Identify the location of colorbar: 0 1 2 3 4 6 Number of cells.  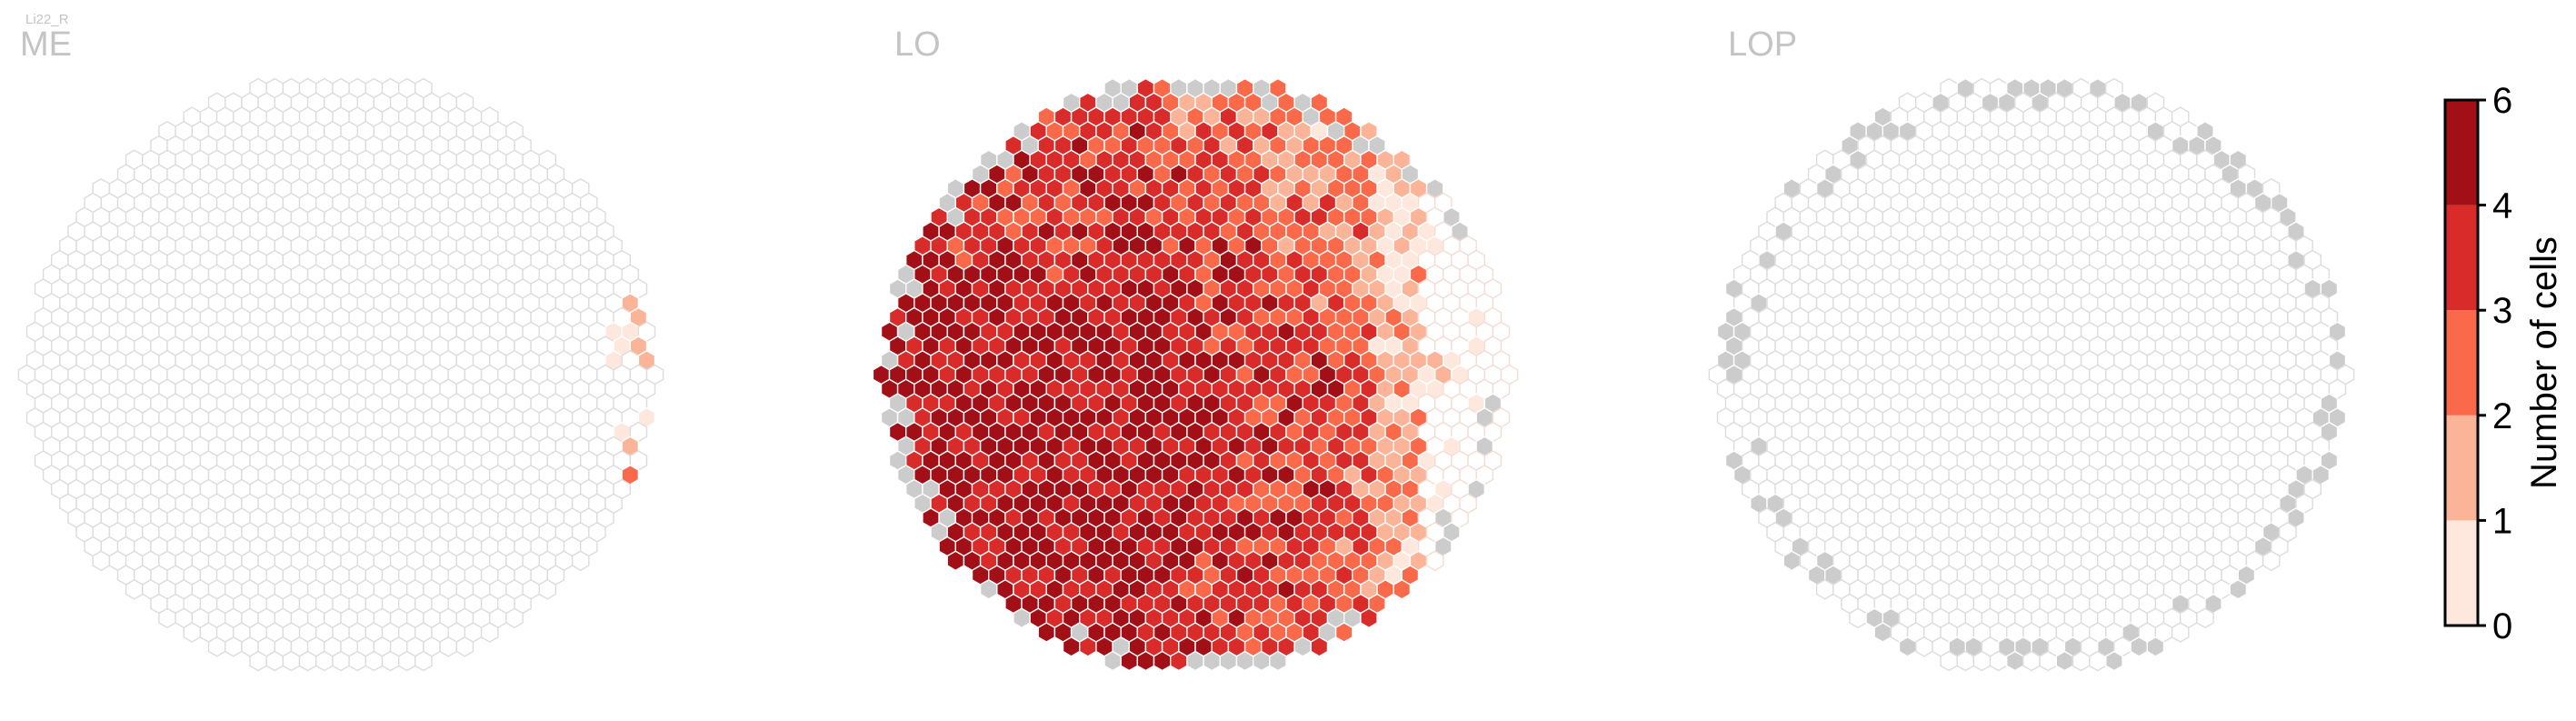
(2503, 363).